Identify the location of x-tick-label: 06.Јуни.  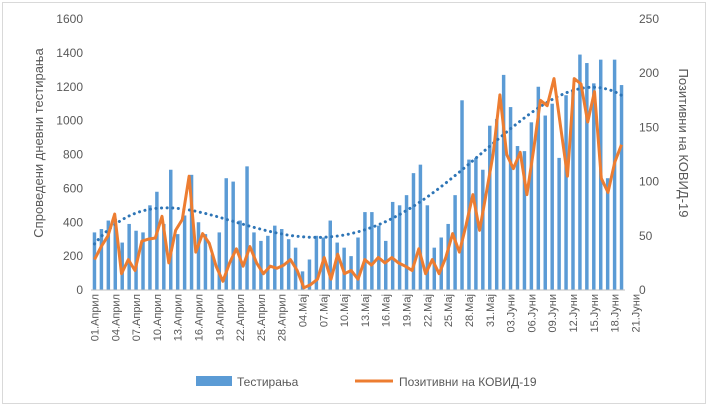
(532, 313).